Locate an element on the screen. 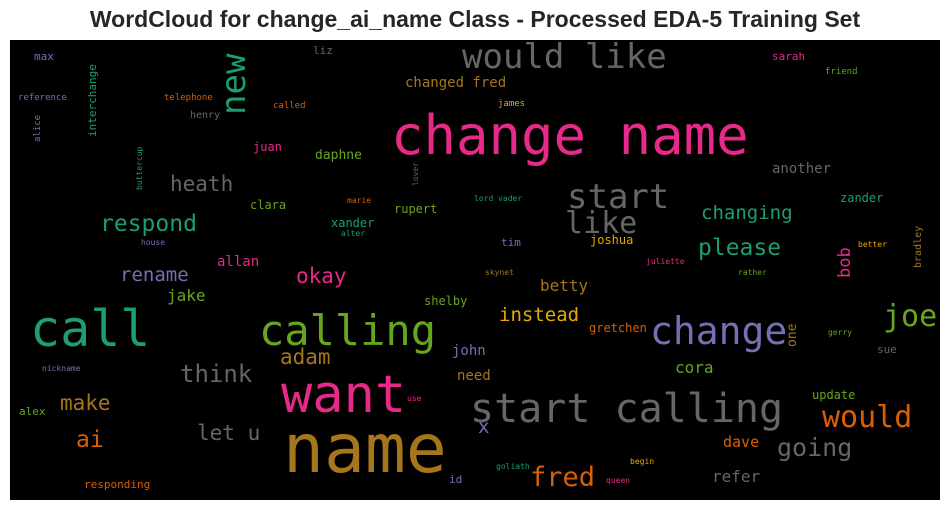 The image size is (950, 511). word-rupert: rupert is located at coordinates (415, 209).